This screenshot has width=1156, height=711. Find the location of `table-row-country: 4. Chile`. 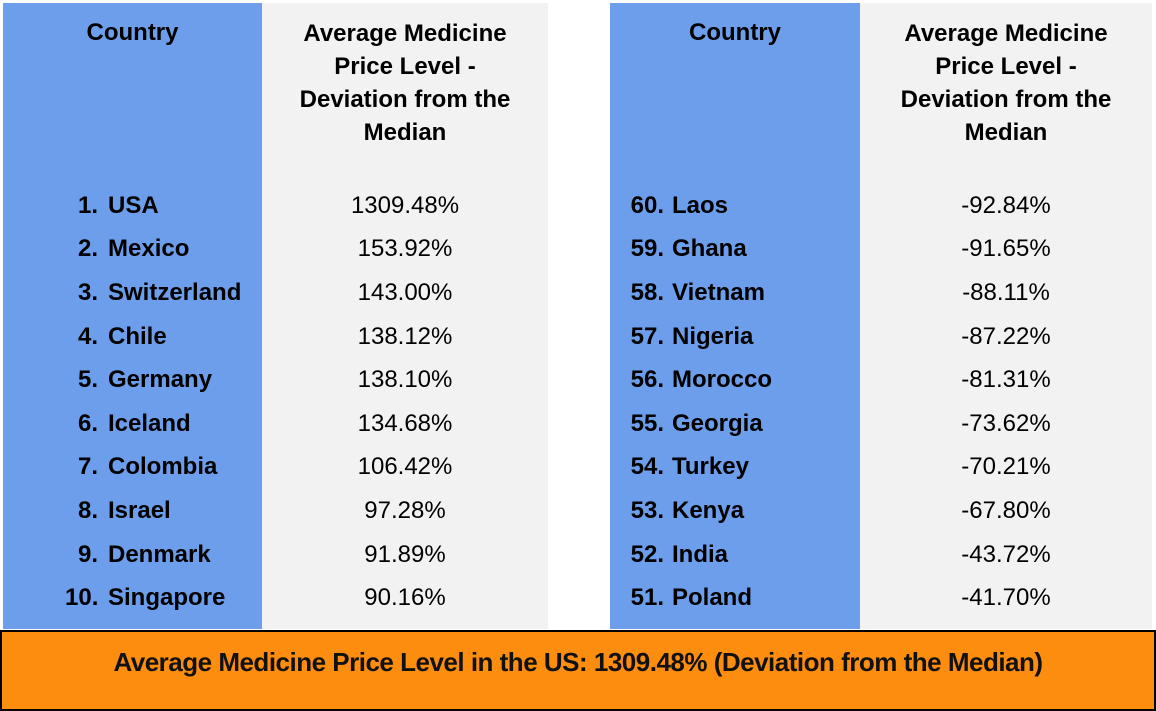

table-row-country: 4. Chile is located at coordinates (132, 336).